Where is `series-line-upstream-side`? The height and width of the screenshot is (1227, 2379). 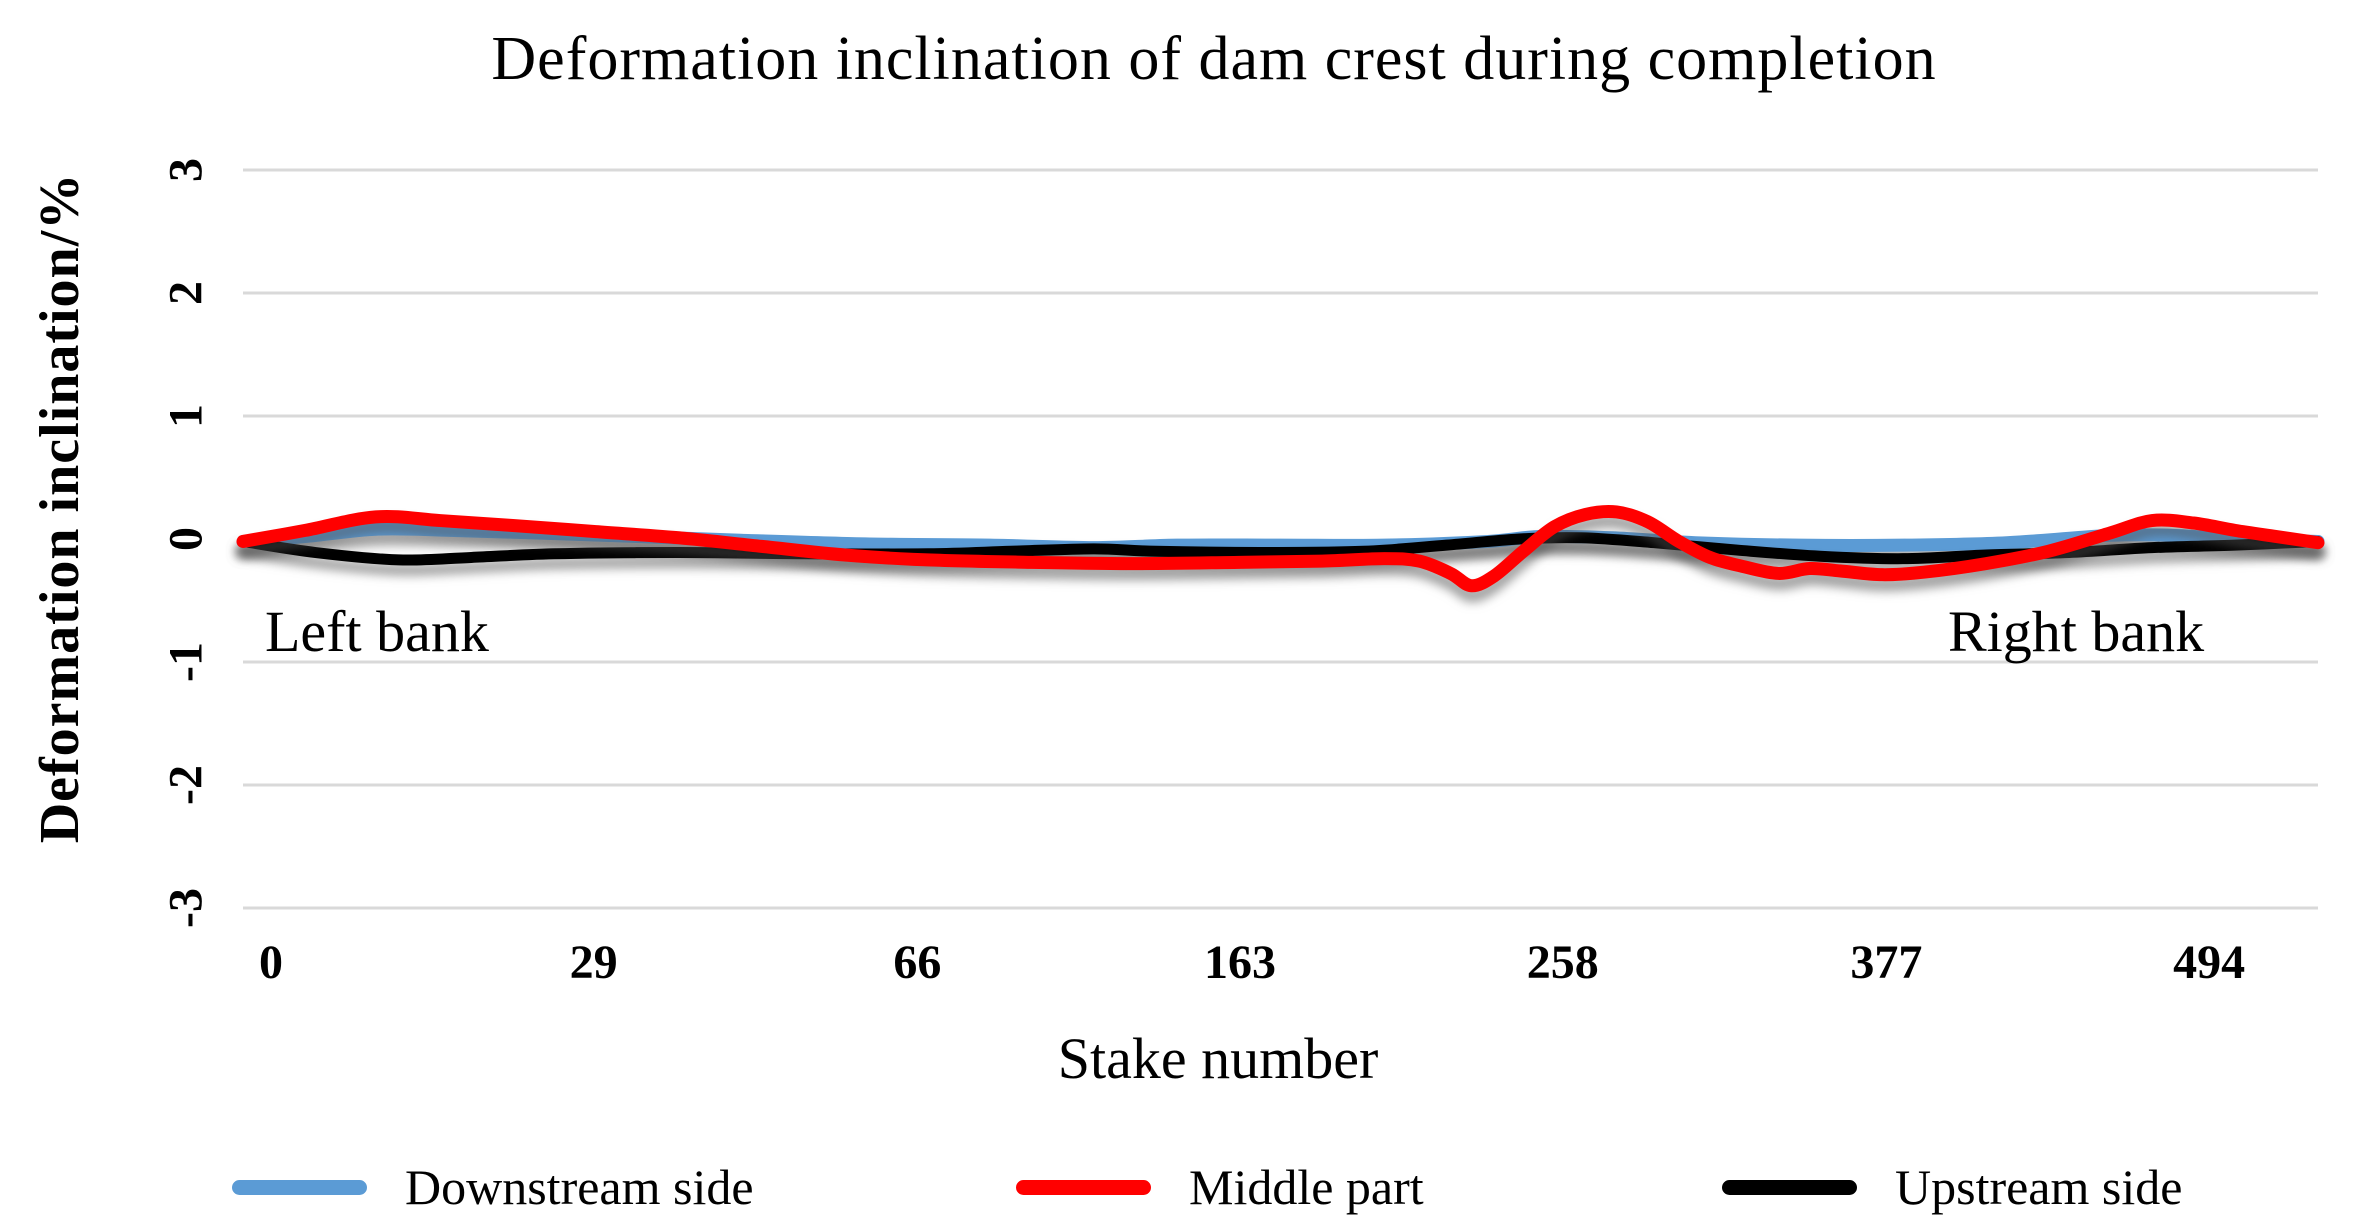
series-line-upstream-side is located at coordinates (1280, 549).